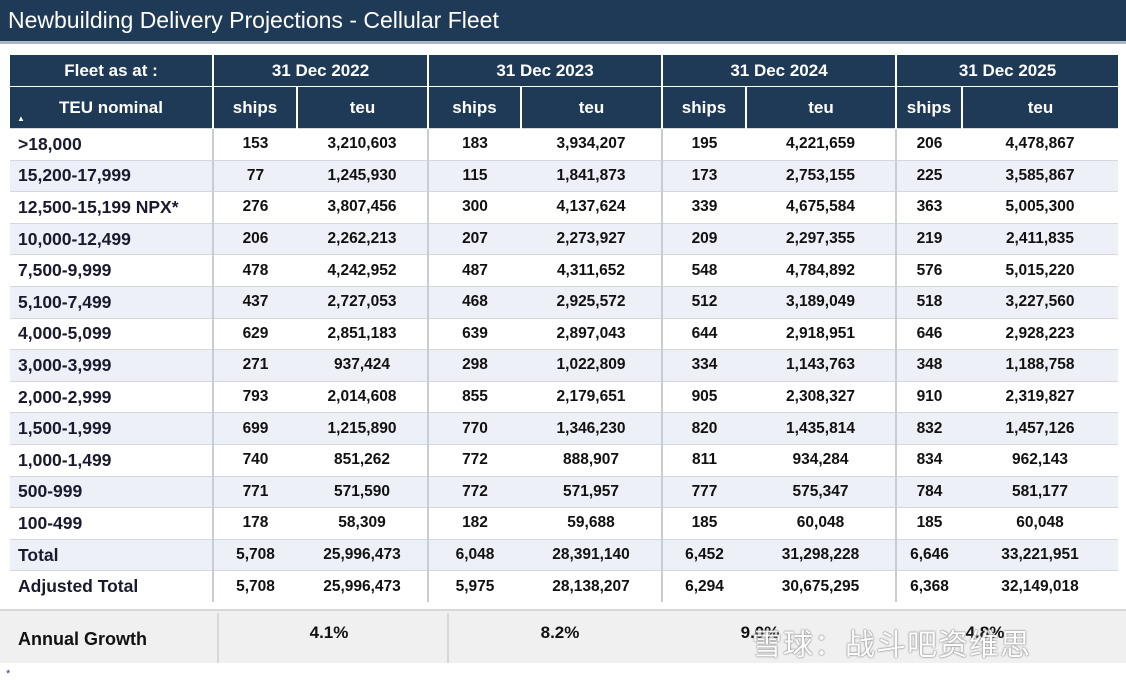 The width and height of the screenshot is (1126, 680). Describe the element at coordinates (778, 71) in the screenshot. I see `date-header-2024: 31 Dec 2024` at that location.